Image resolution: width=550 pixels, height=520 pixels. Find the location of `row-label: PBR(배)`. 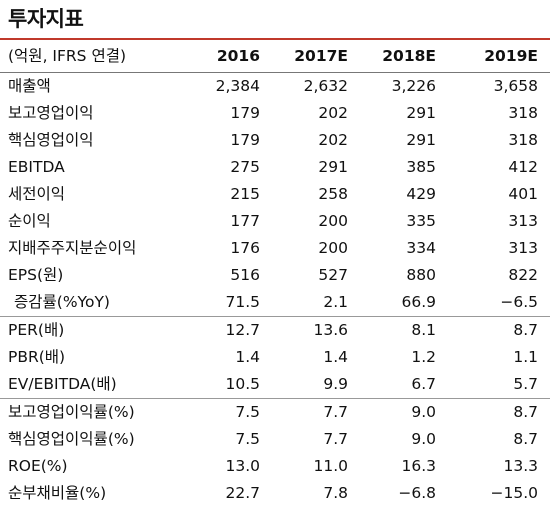

row-label: PBR(배) is located at coordinates (37, 357).